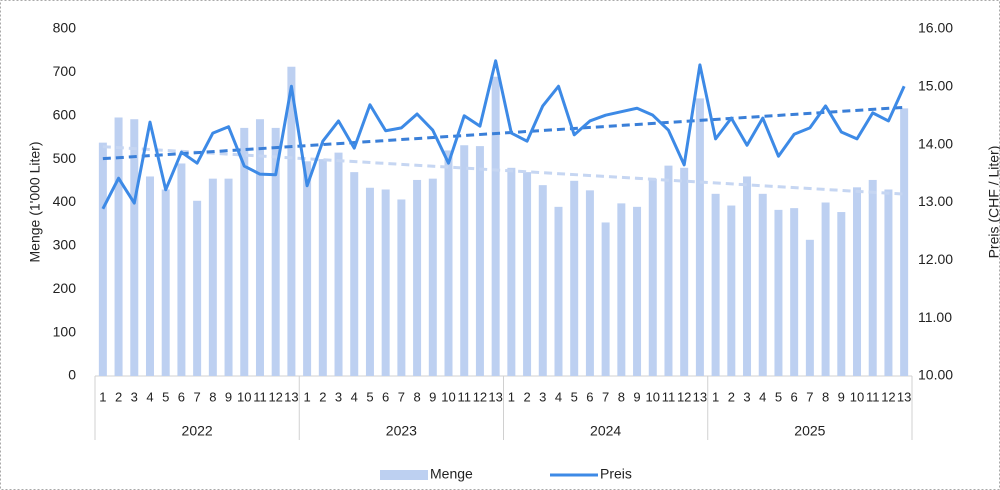 This screenshot has width=1000, height=490. What do you see at coordinates (65, 201) in the screenshot?
I see `y-tick-label: 400` at bounding box center [65, 201].